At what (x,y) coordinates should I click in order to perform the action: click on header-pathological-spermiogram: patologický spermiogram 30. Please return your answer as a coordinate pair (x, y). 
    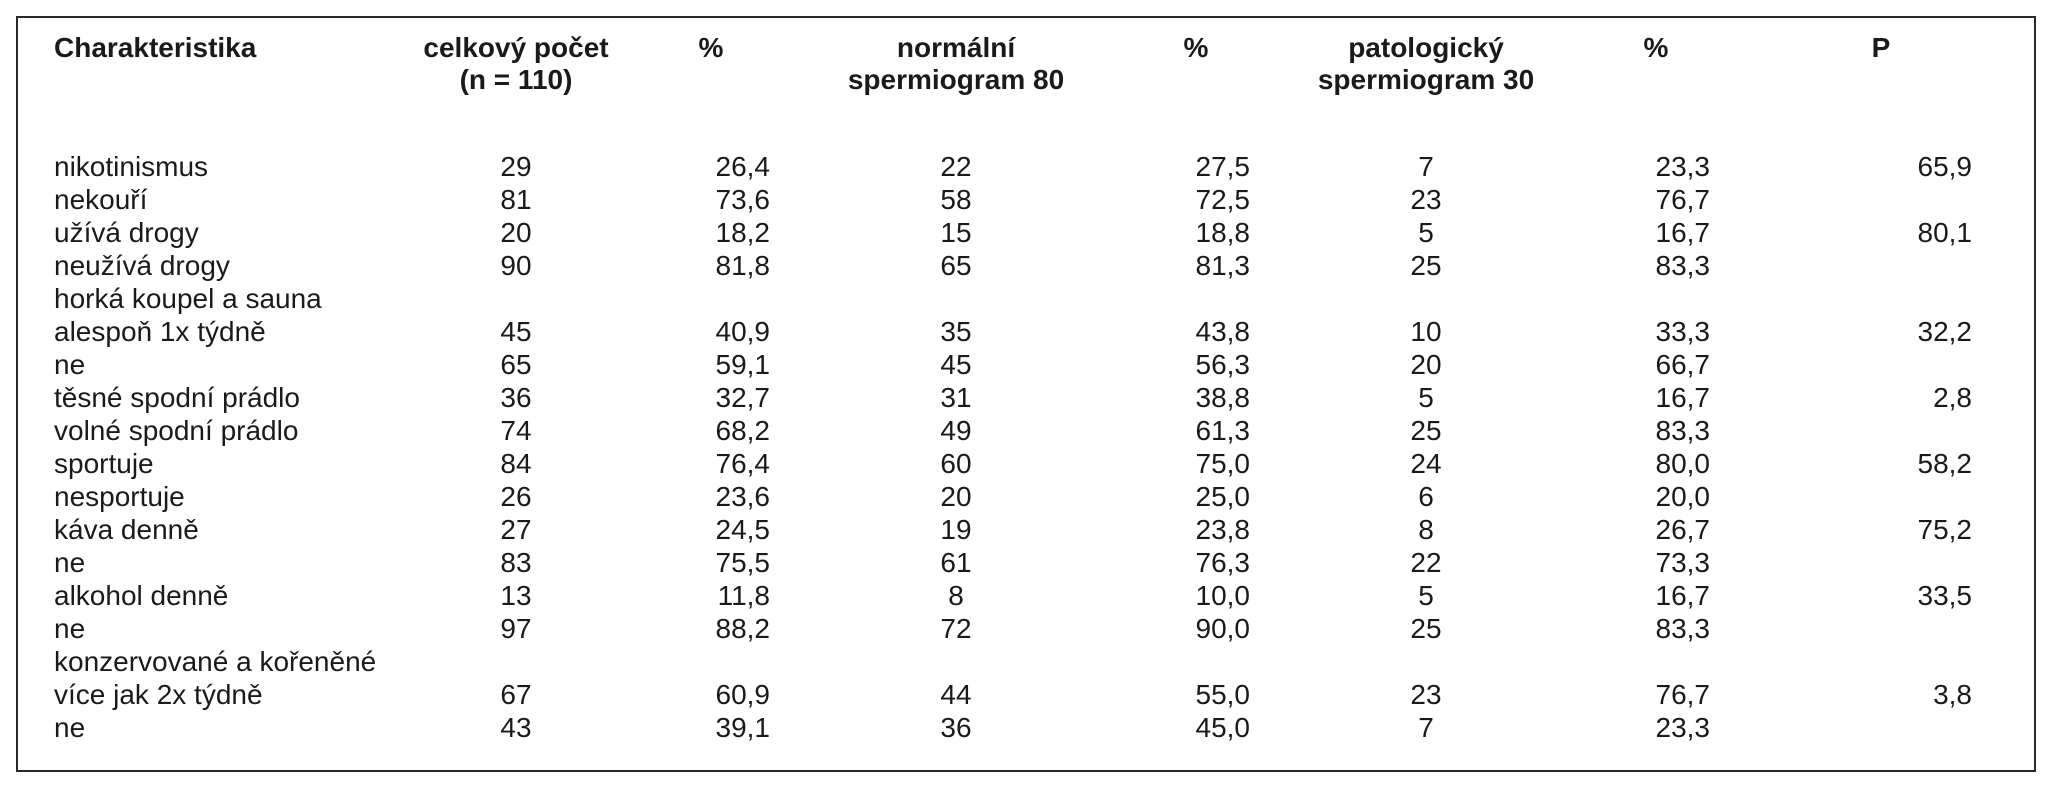
    Looking at the image, I should click on (1426, 91).